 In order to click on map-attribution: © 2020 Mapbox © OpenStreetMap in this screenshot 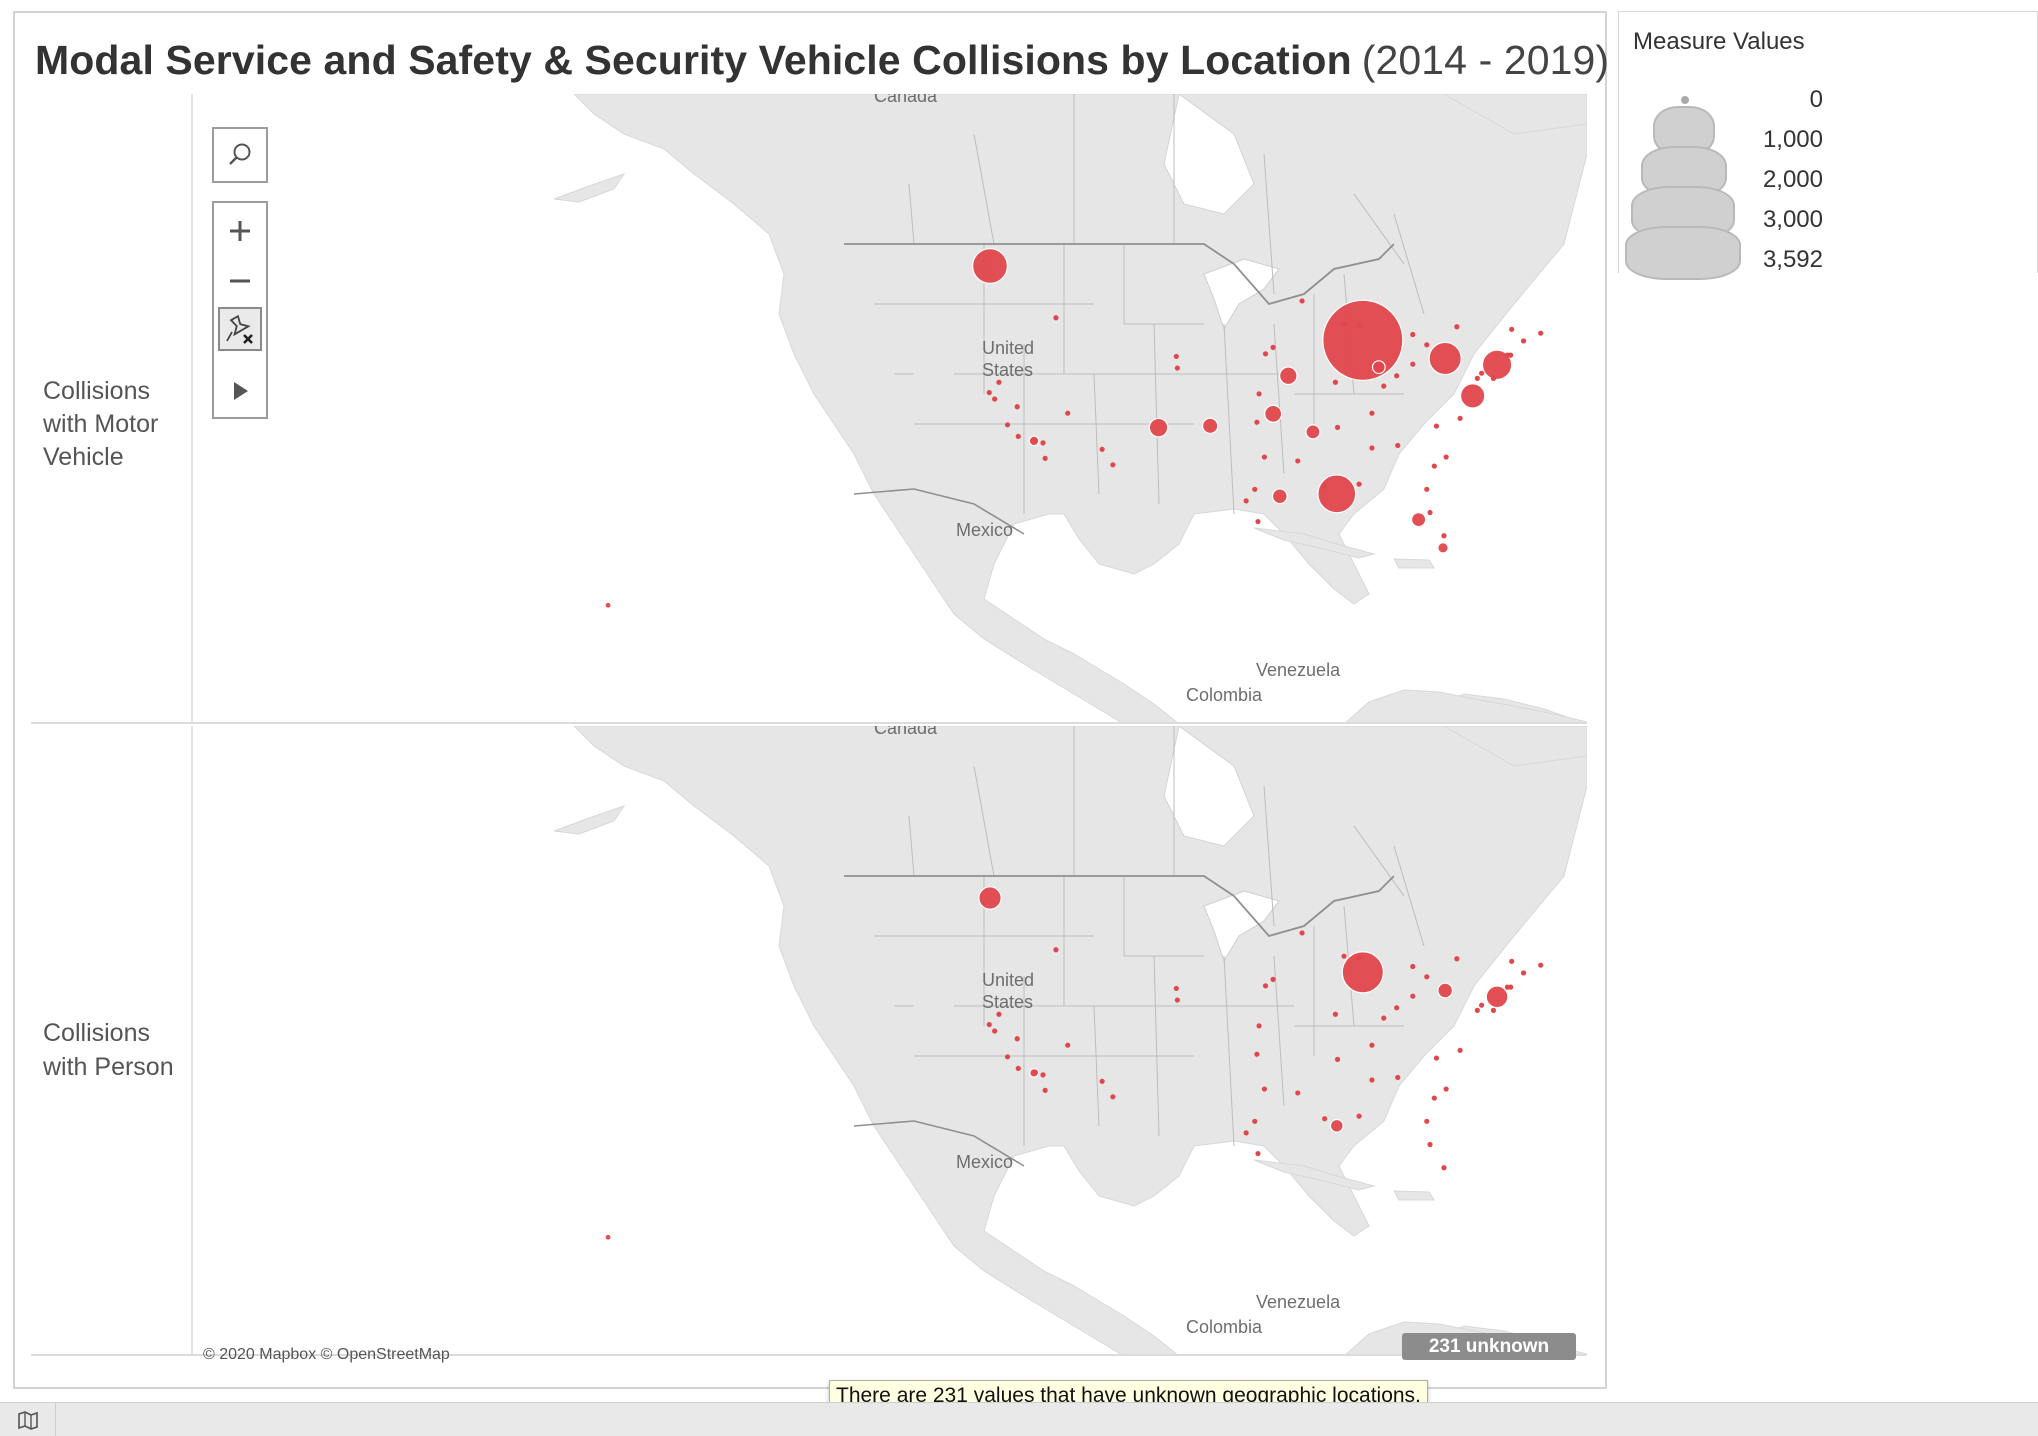, I will do `click(326, 1354)`.